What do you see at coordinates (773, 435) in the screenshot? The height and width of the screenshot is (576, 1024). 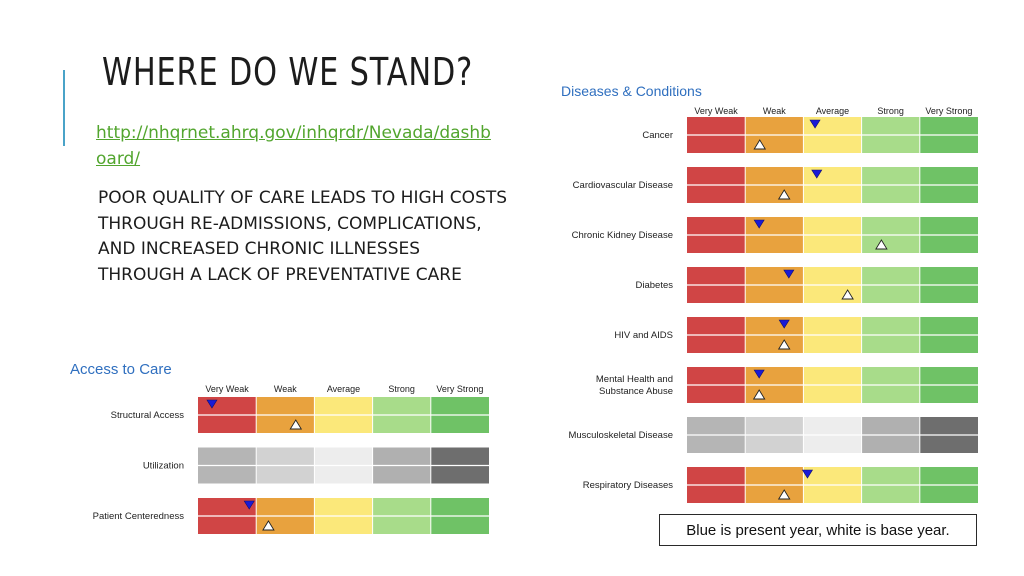 I see `row-musculoskeletal-disease: Musculoskeletal Disease` at bounding box center [773, 435].